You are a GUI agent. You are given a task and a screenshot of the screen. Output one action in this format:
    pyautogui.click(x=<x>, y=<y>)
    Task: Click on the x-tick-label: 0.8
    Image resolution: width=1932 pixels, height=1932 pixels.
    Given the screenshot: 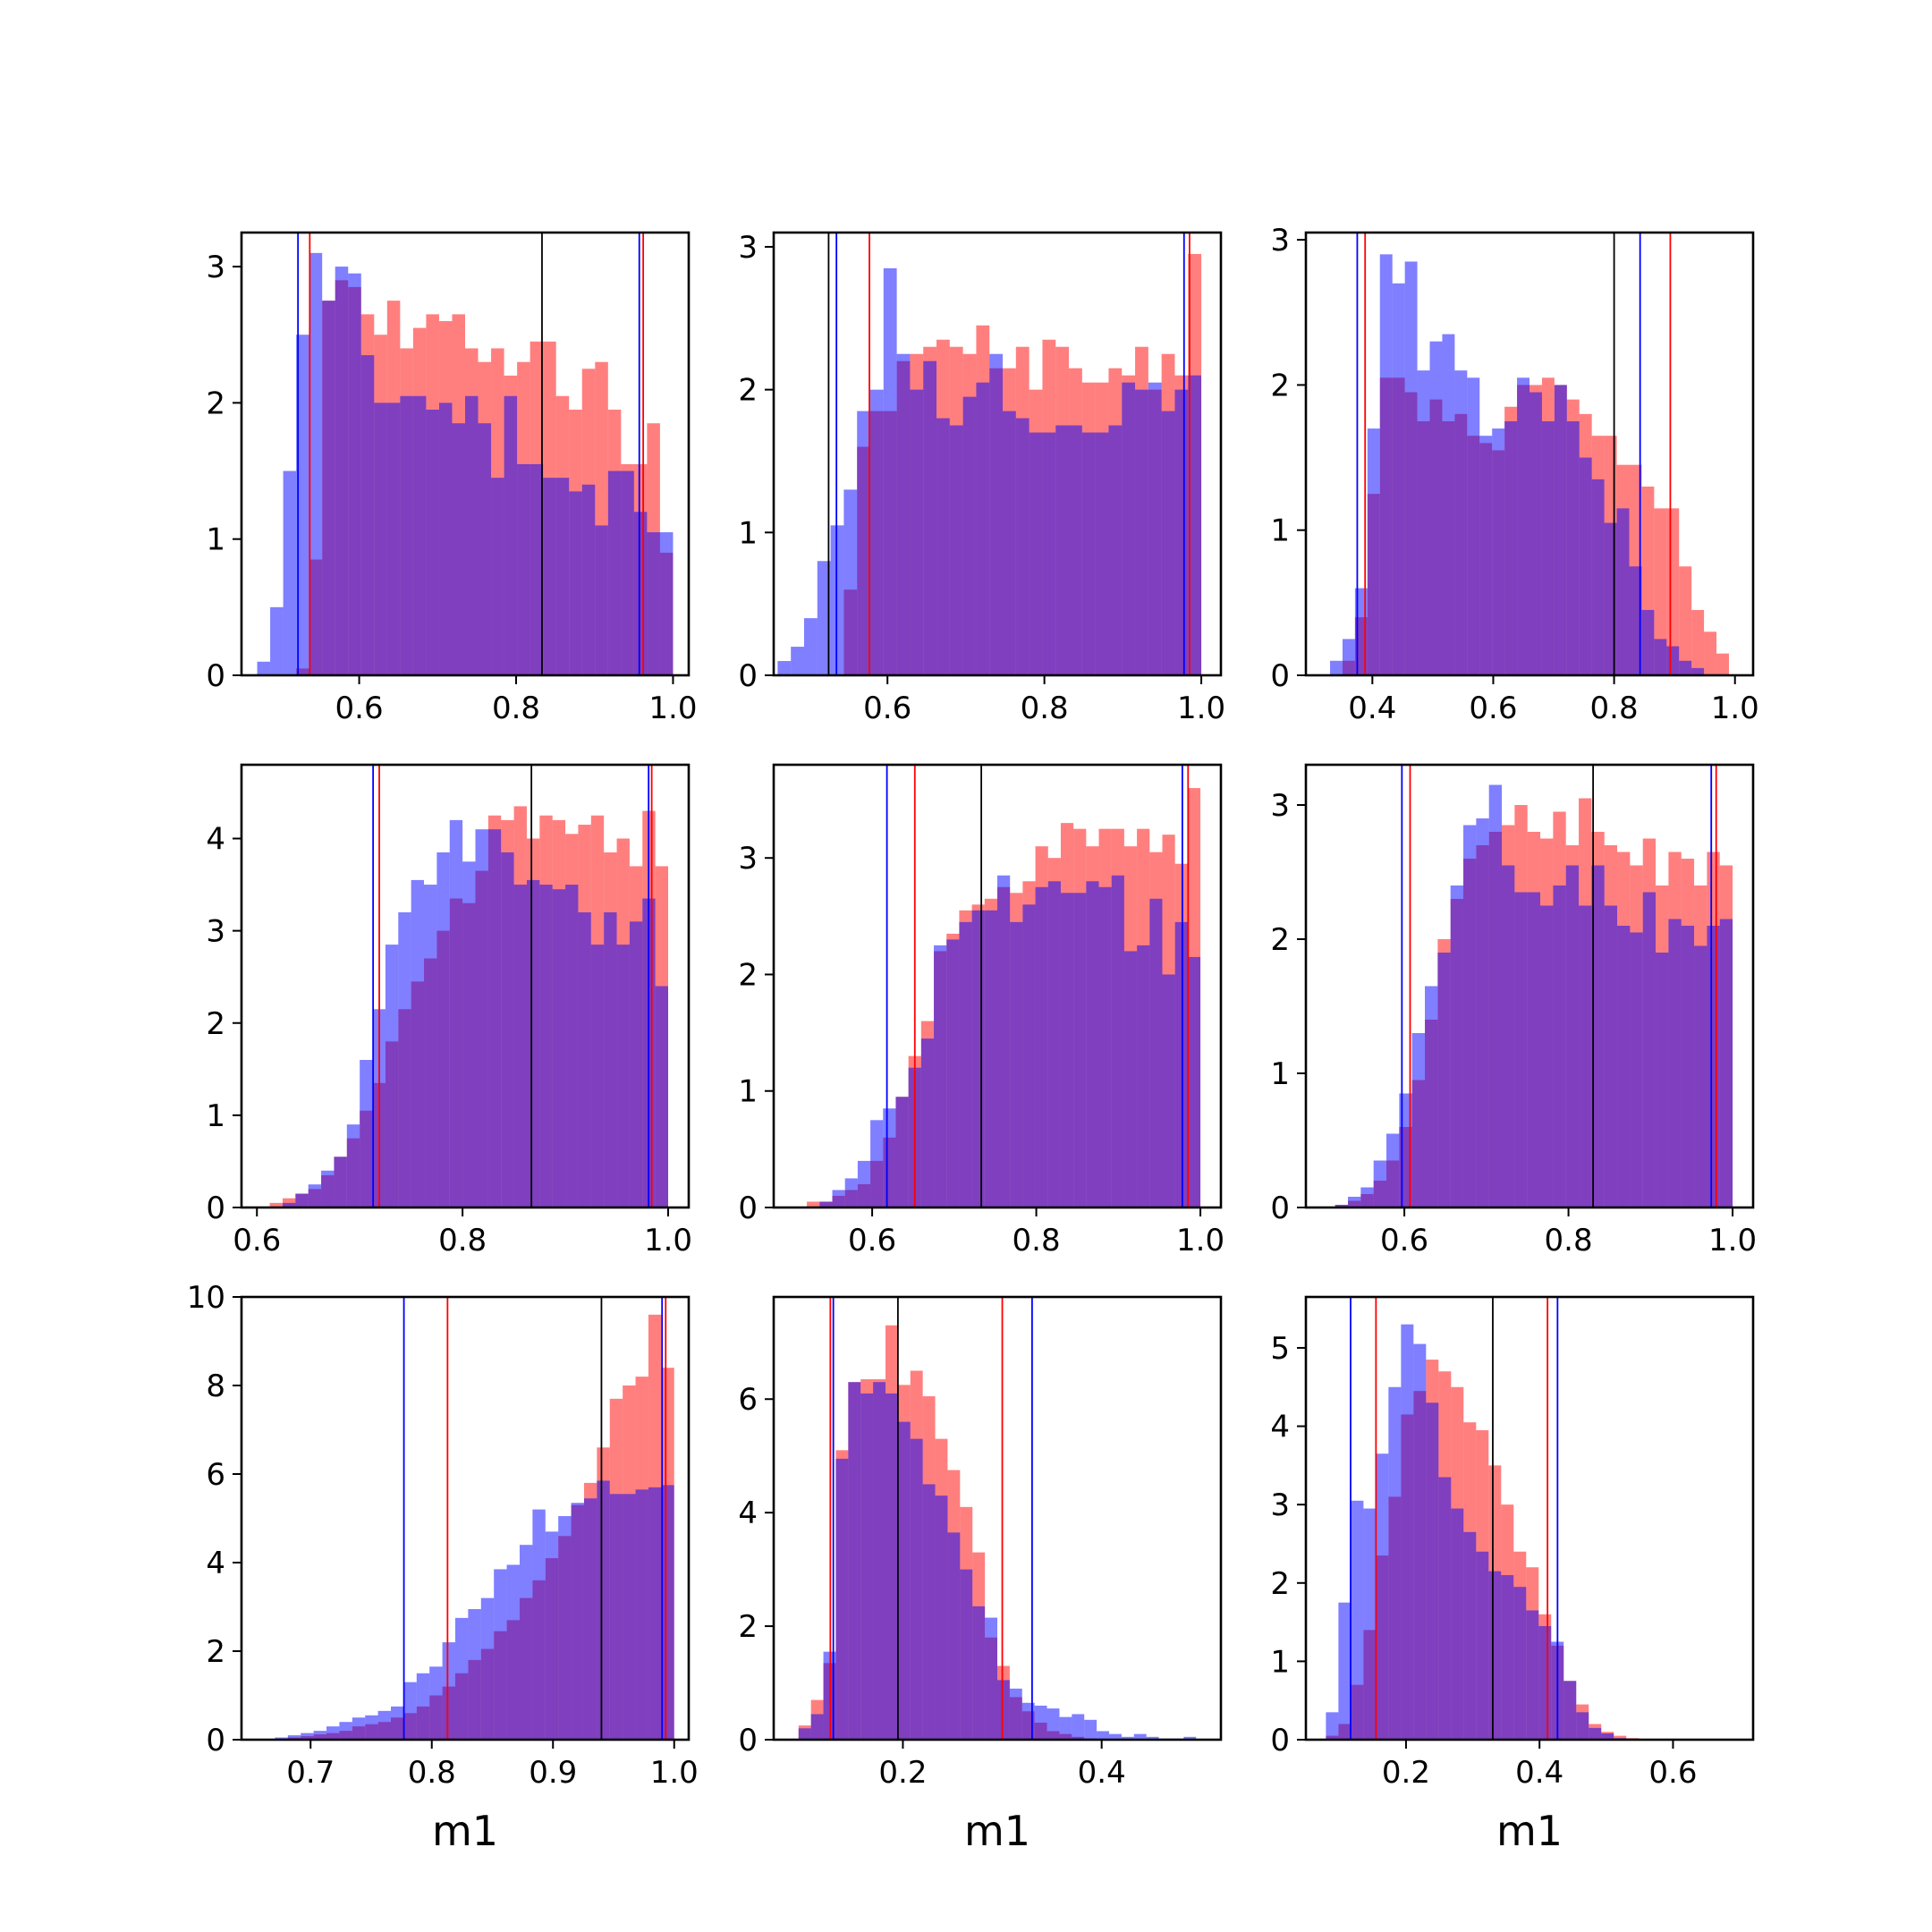 What is the action you would take?
    pyautogui.click(x=1045, y=708)
    